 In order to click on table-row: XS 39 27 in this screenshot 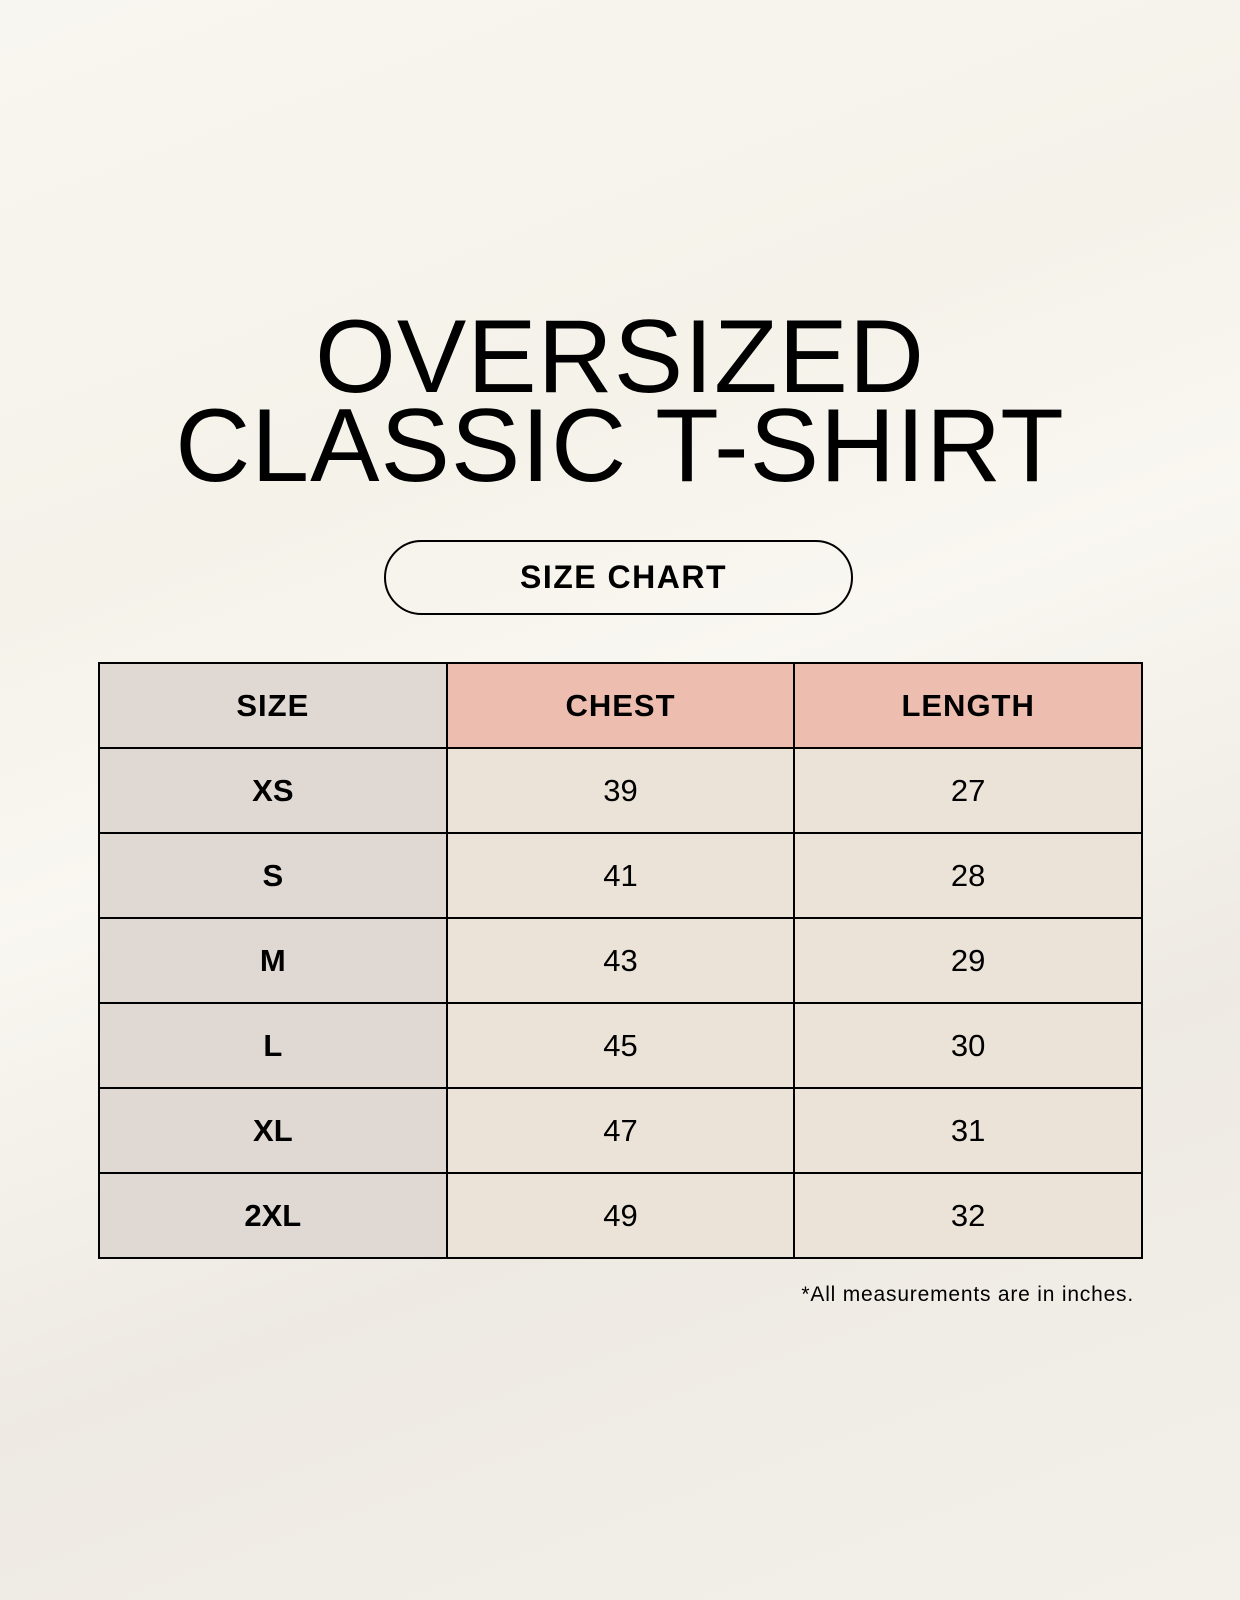, I will do `click(620, 790)`.